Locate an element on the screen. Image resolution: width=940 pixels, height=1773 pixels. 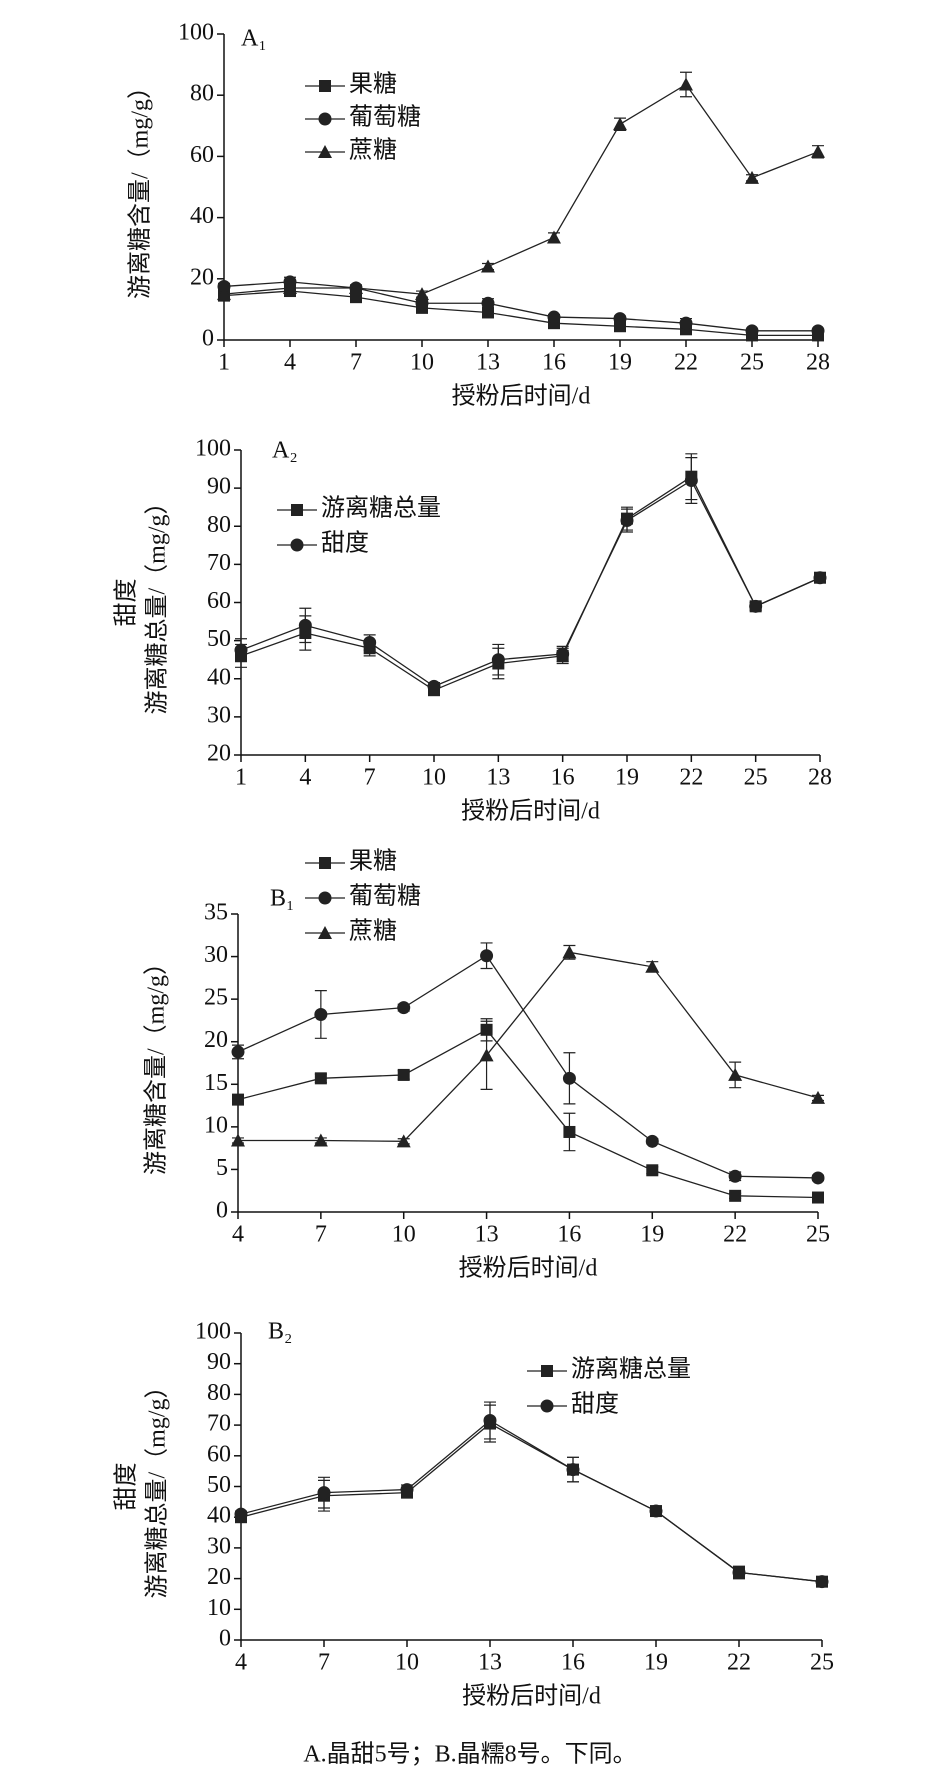
x-tick-label: 1 is located at coordinates (224, 363).